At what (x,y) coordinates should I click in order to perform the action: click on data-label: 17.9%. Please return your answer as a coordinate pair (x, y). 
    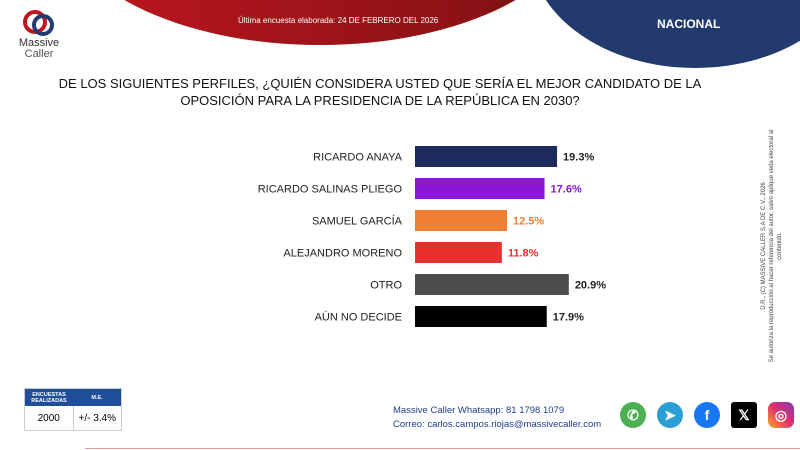
    Looking at the image, I should click on (568, 318).